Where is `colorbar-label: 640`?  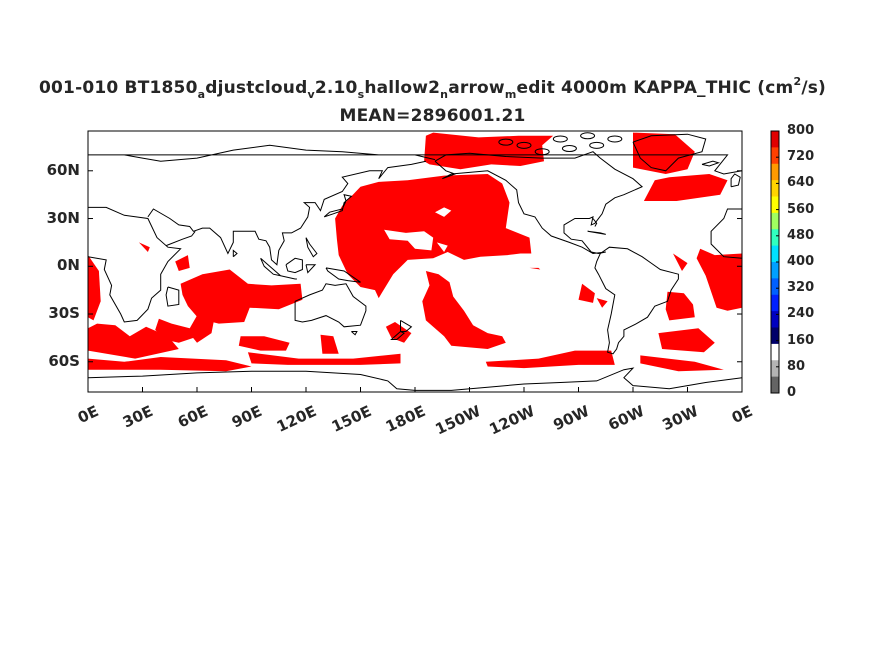
colorbar-label: 640 is located at coordinates (801, 183).